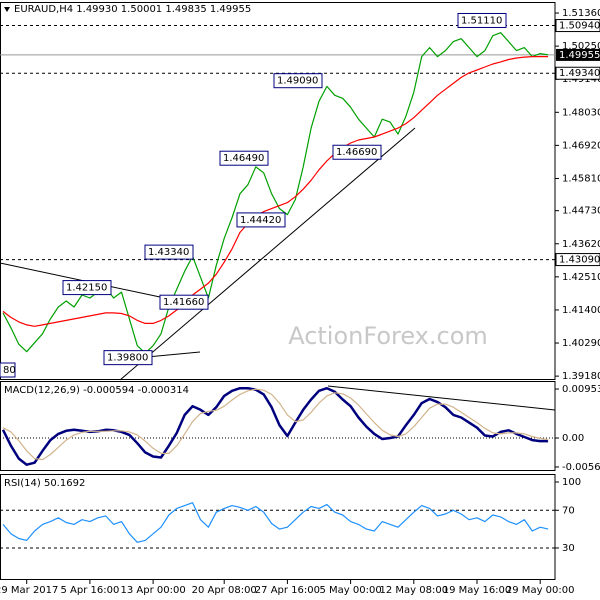  I want to click on y-tick-label: 100, so click(571, 482).